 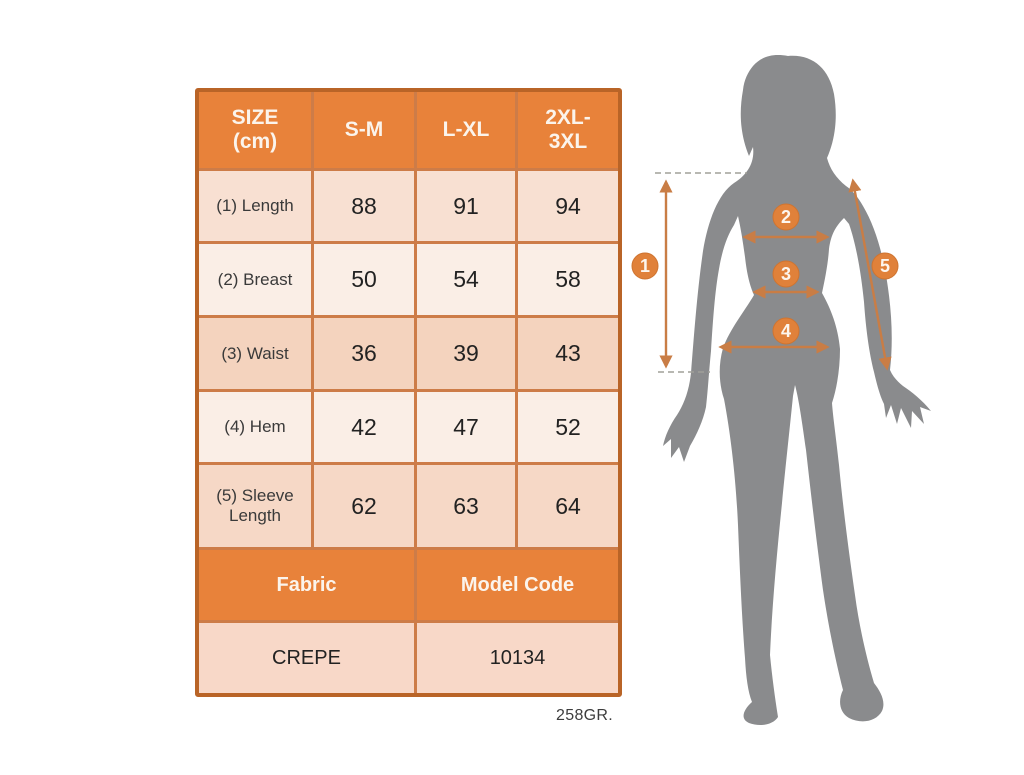 I want to click on row-waist-value-2xl3xl: 43, so click(x=568, y=353).